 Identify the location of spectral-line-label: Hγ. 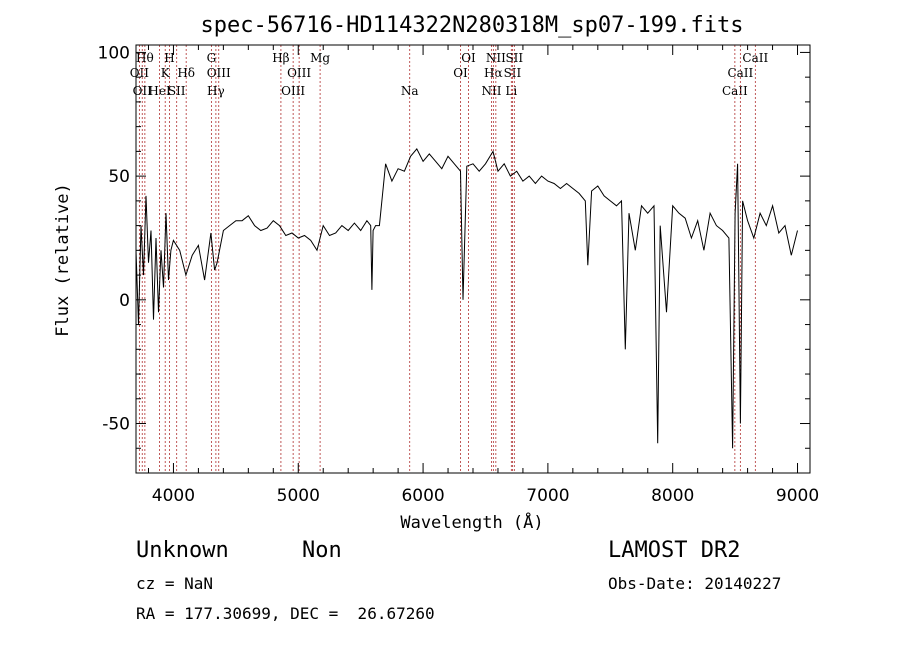
(216, 91).